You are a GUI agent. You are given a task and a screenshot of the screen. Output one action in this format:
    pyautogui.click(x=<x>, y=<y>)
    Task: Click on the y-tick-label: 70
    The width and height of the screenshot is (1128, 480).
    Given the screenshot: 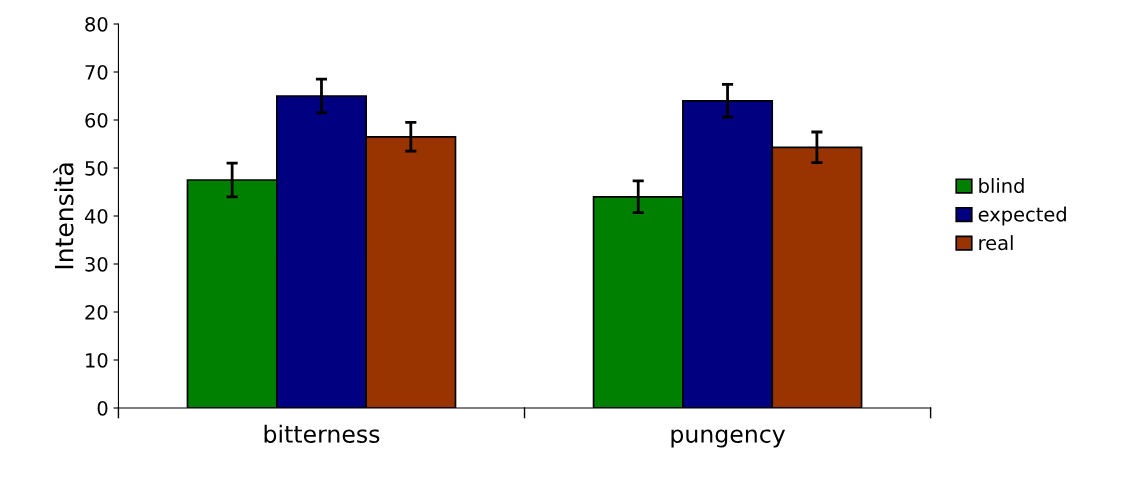 What is the action you would take?
    pyautogui.click(x=96, y=72)
    